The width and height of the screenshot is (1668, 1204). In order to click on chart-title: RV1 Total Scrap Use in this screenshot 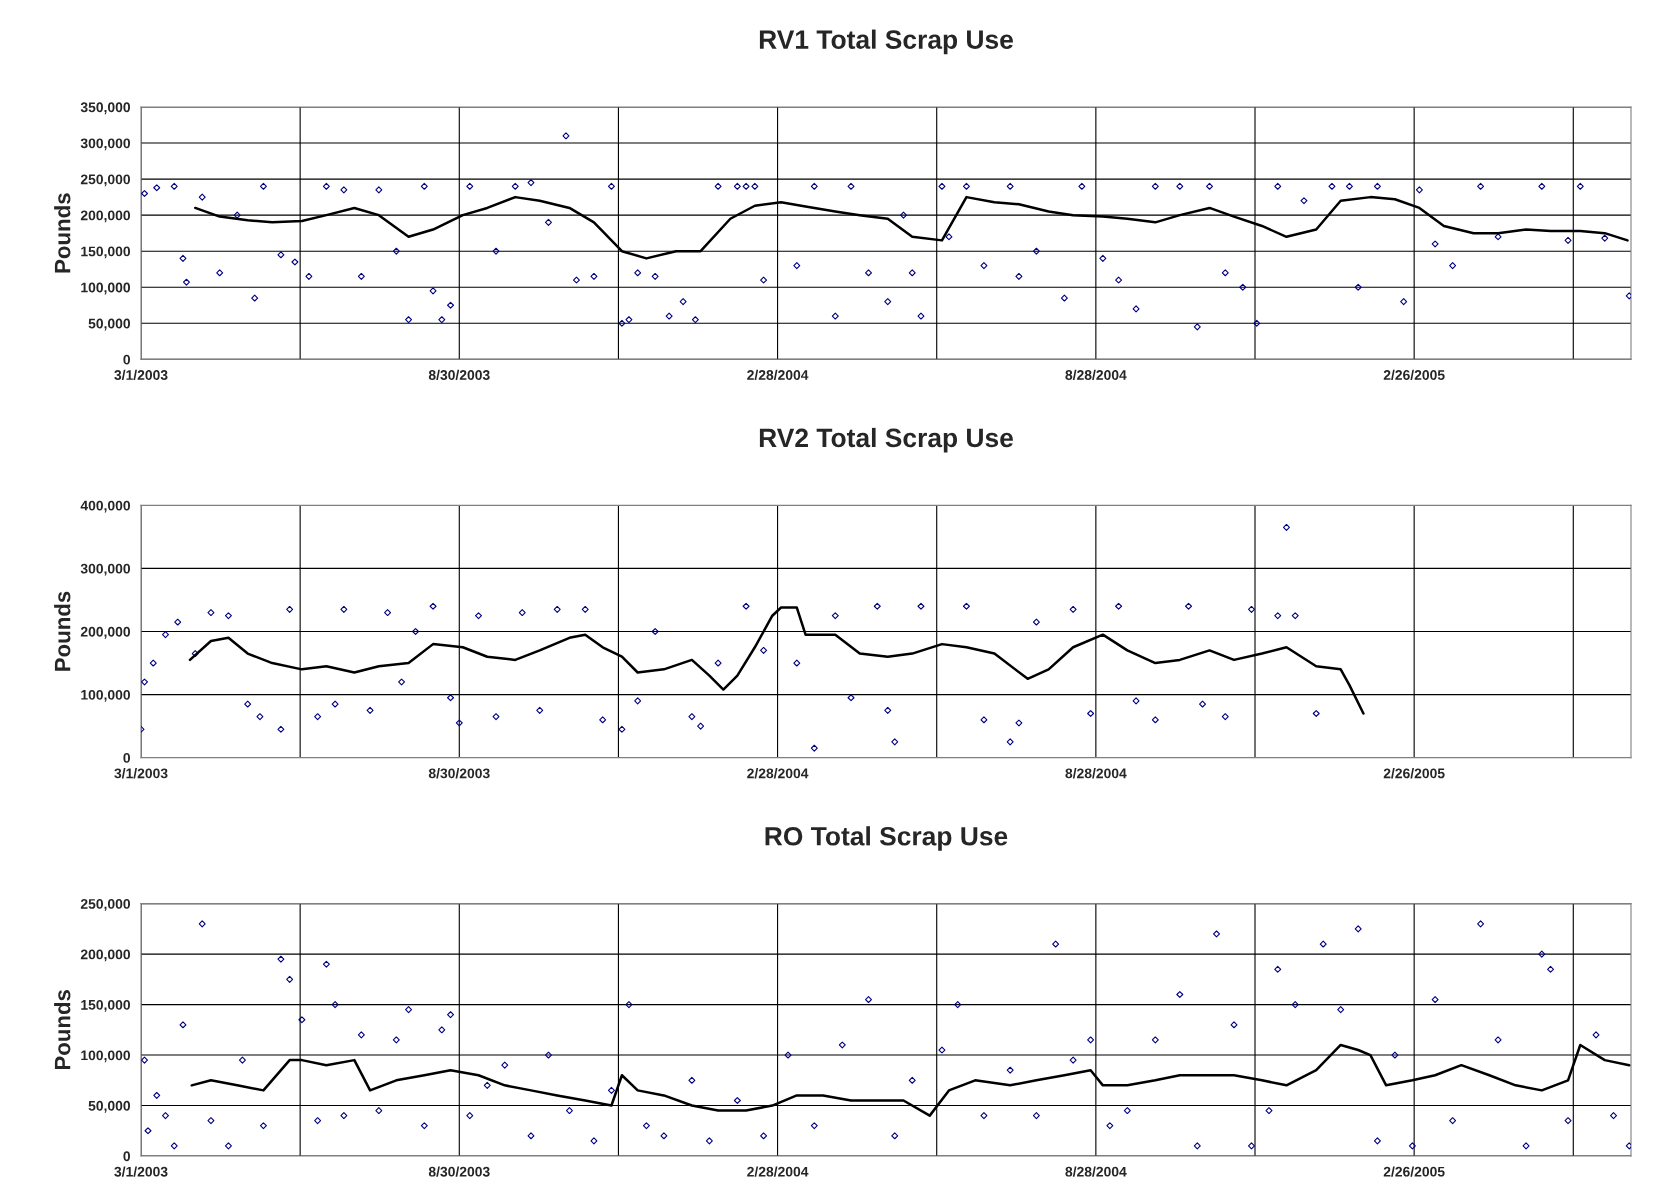, I will do `click(886, 42)`.